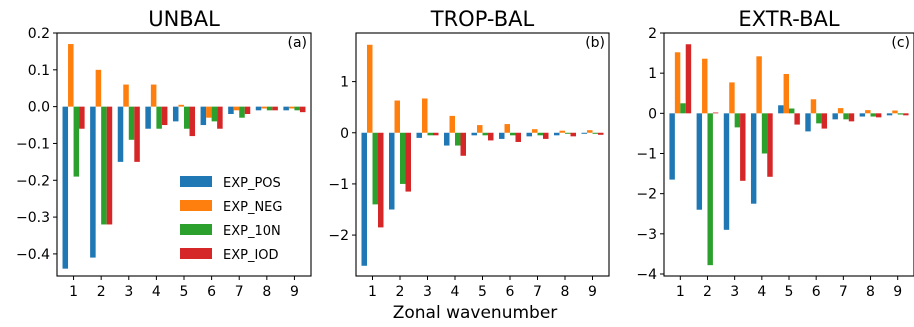  I want to click on panel-title: EXTR-BAL, so click(788, 19).